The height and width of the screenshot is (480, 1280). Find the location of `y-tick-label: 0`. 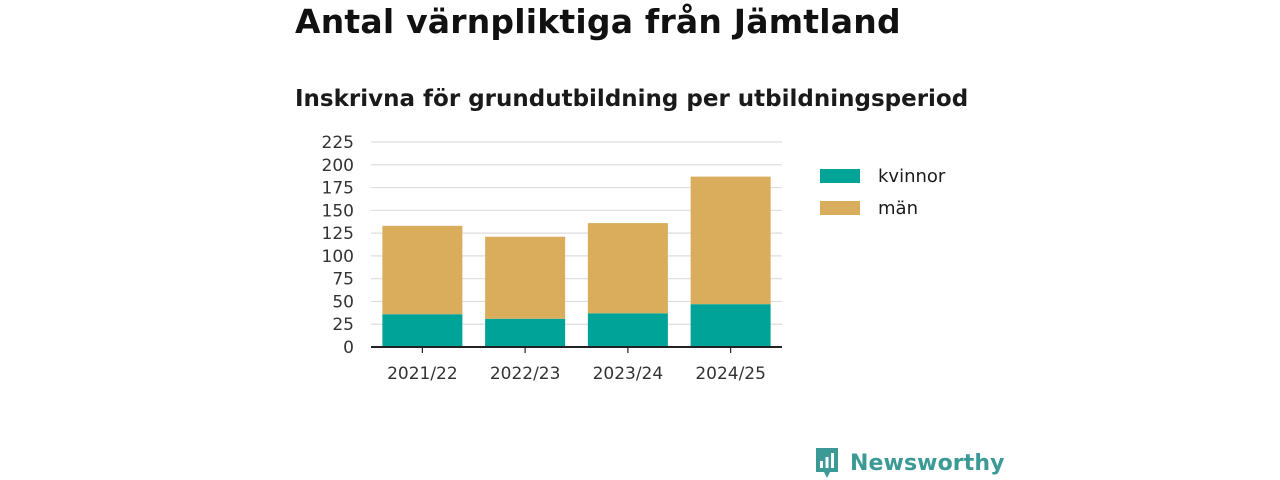

y-tick-label: 0 is located at coordinates (348, 348).